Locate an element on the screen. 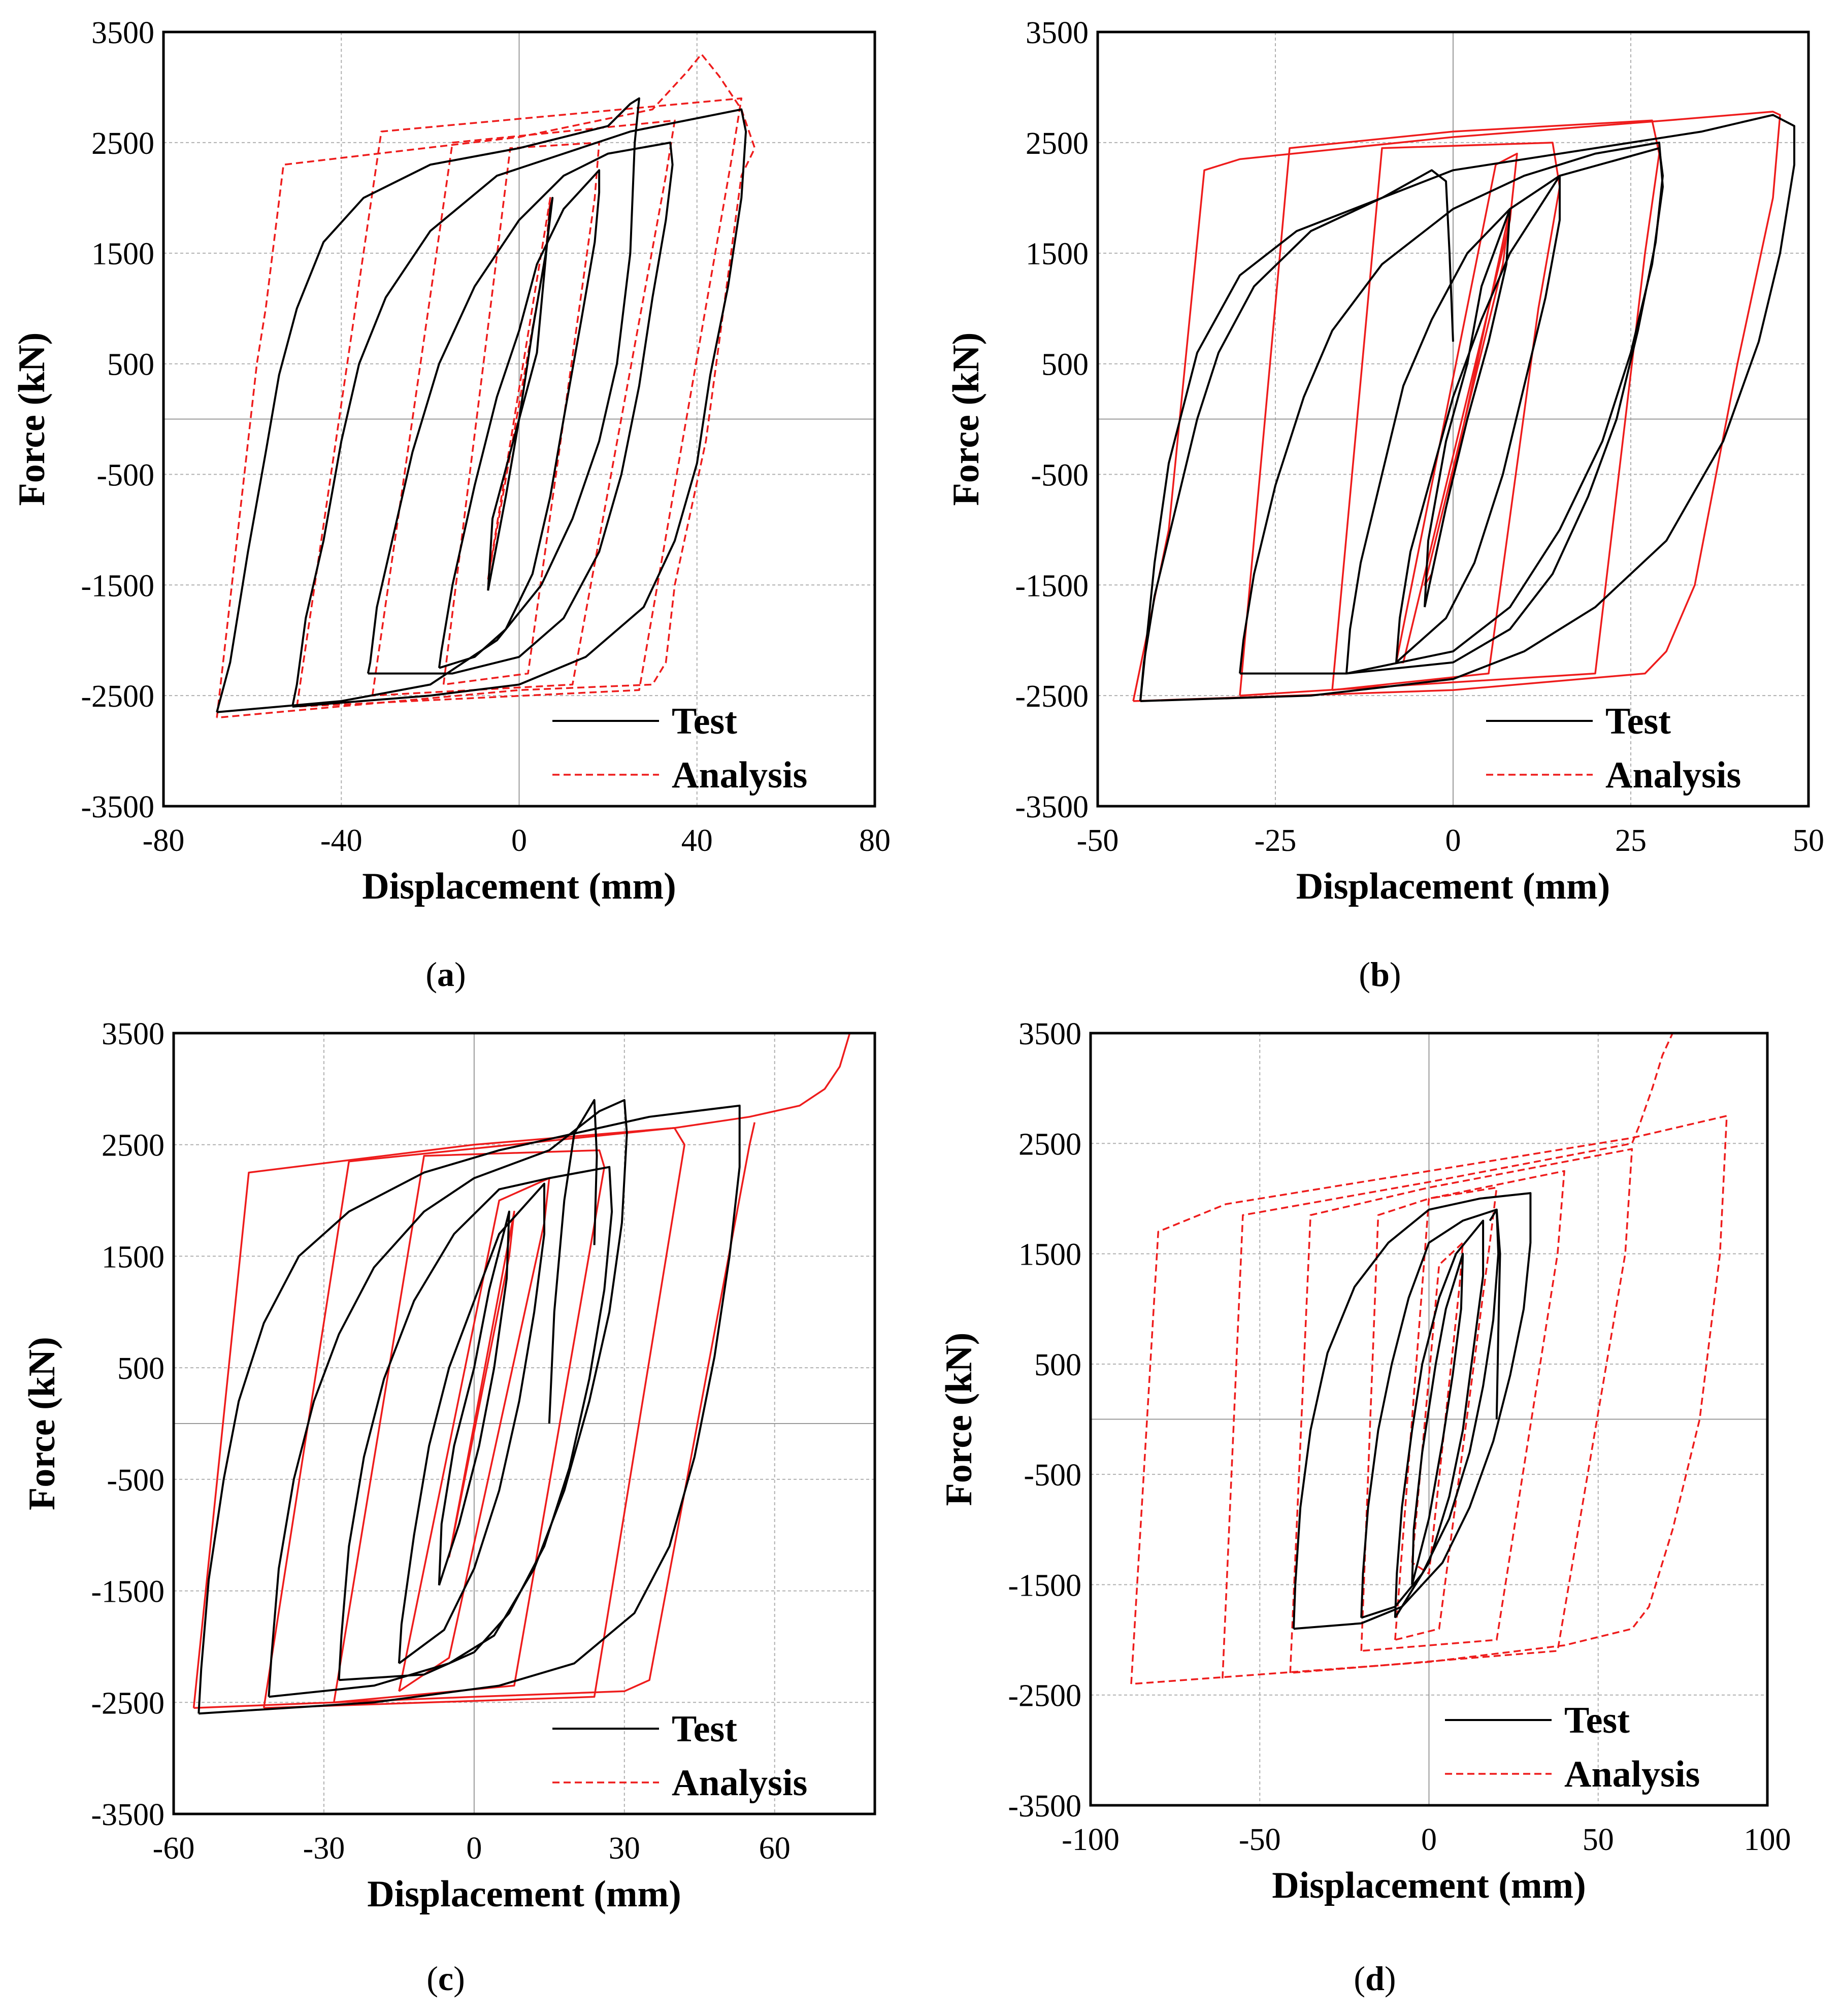 This screenshot has width=1842, height=2016. x-tick-label: -80 is located at coordinates (164, 840).